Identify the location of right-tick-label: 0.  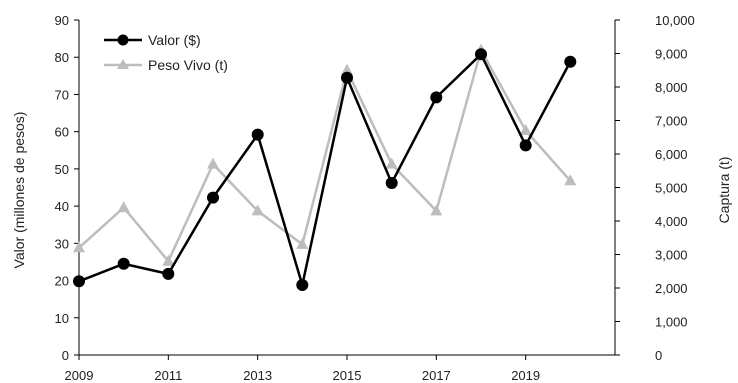
(658, 355).